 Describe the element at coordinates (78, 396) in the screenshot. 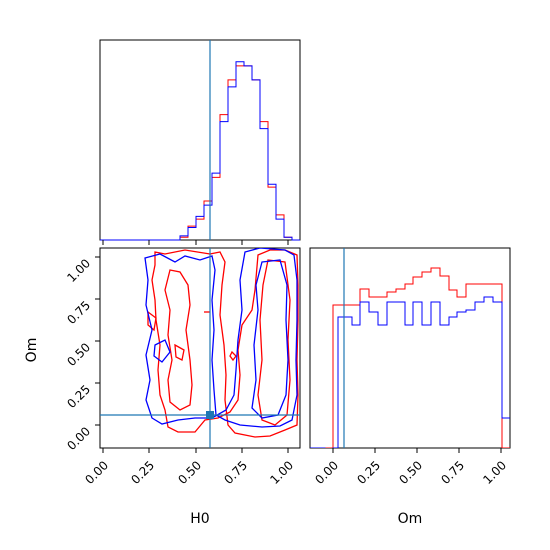

I see `om-y-tick-1: 0.25` at that location.